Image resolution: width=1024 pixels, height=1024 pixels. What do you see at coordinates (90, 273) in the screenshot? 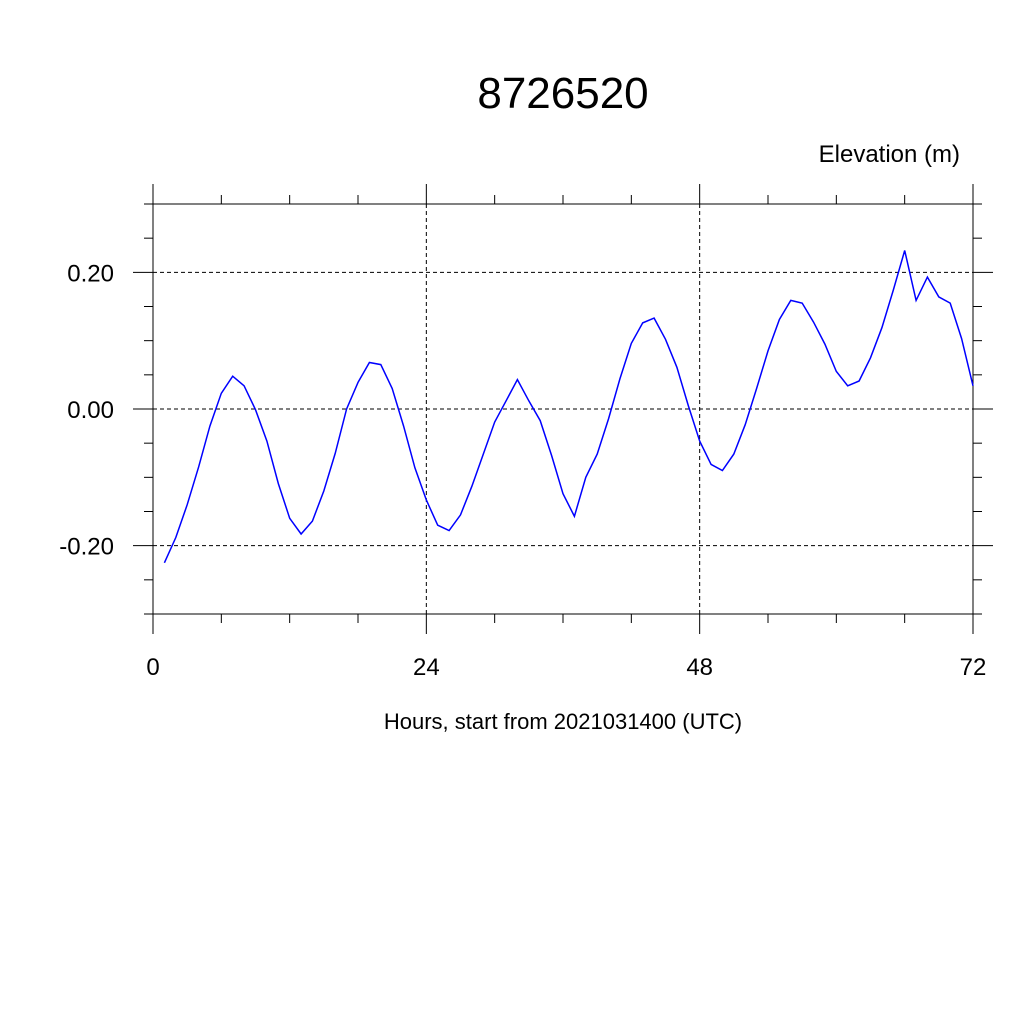
I see `y-tick-label: 0.20` at bounding box center [90, 273].